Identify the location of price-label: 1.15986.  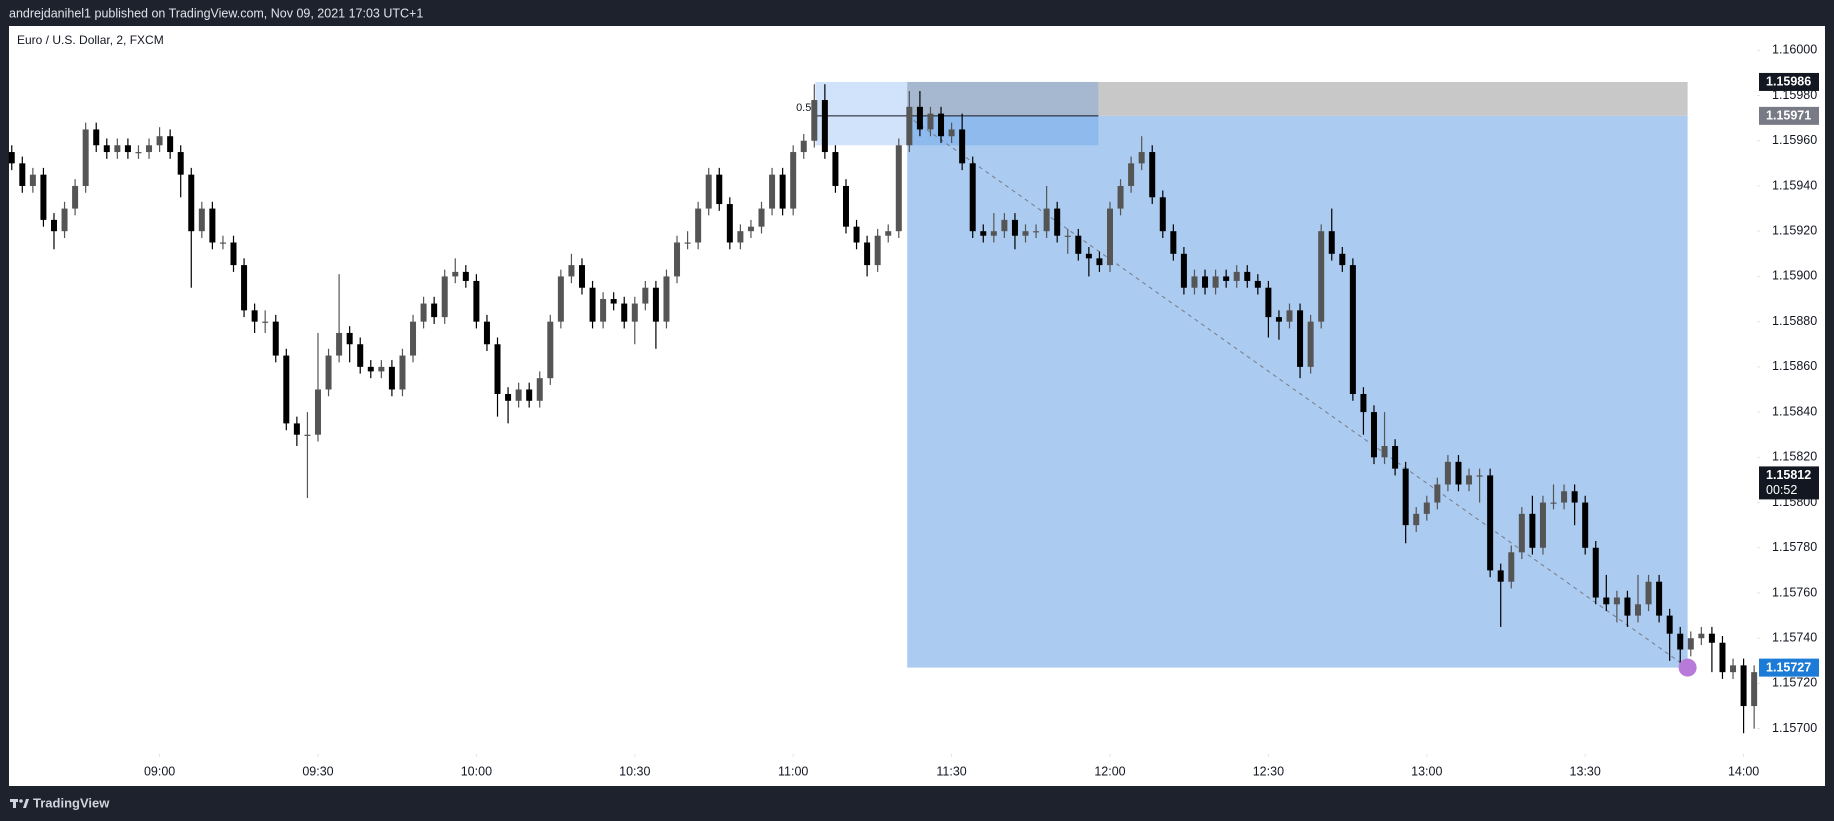
(1788, 82).